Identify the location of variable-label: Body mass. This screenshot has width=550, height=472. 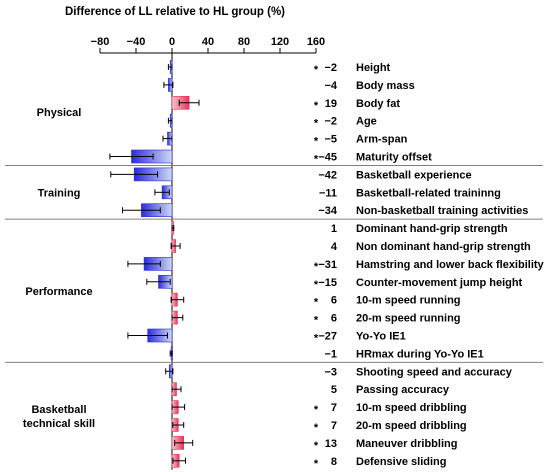
(385, 86).